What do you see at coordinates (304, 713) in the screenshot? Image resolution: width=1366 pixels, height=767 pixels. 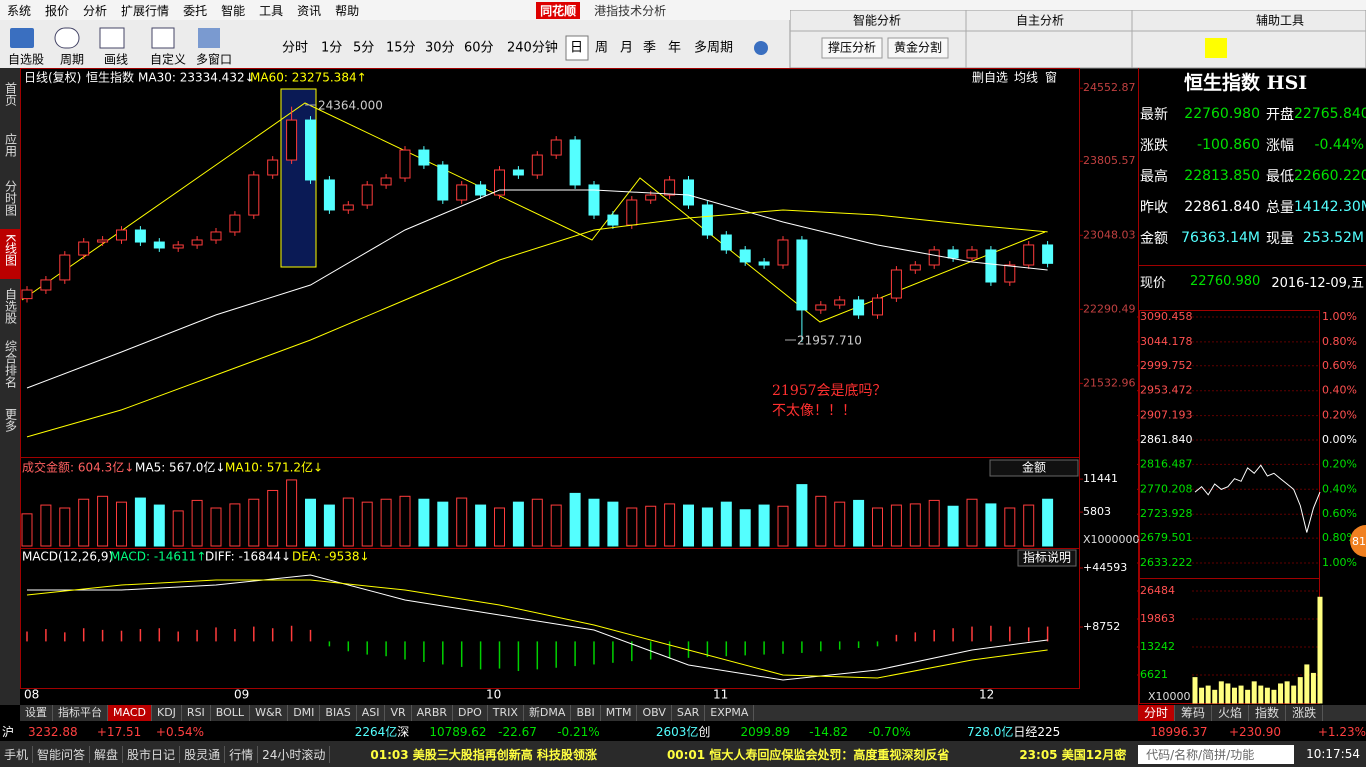 I see `indicator-tab: DMI` at bounding box center [304, 713].